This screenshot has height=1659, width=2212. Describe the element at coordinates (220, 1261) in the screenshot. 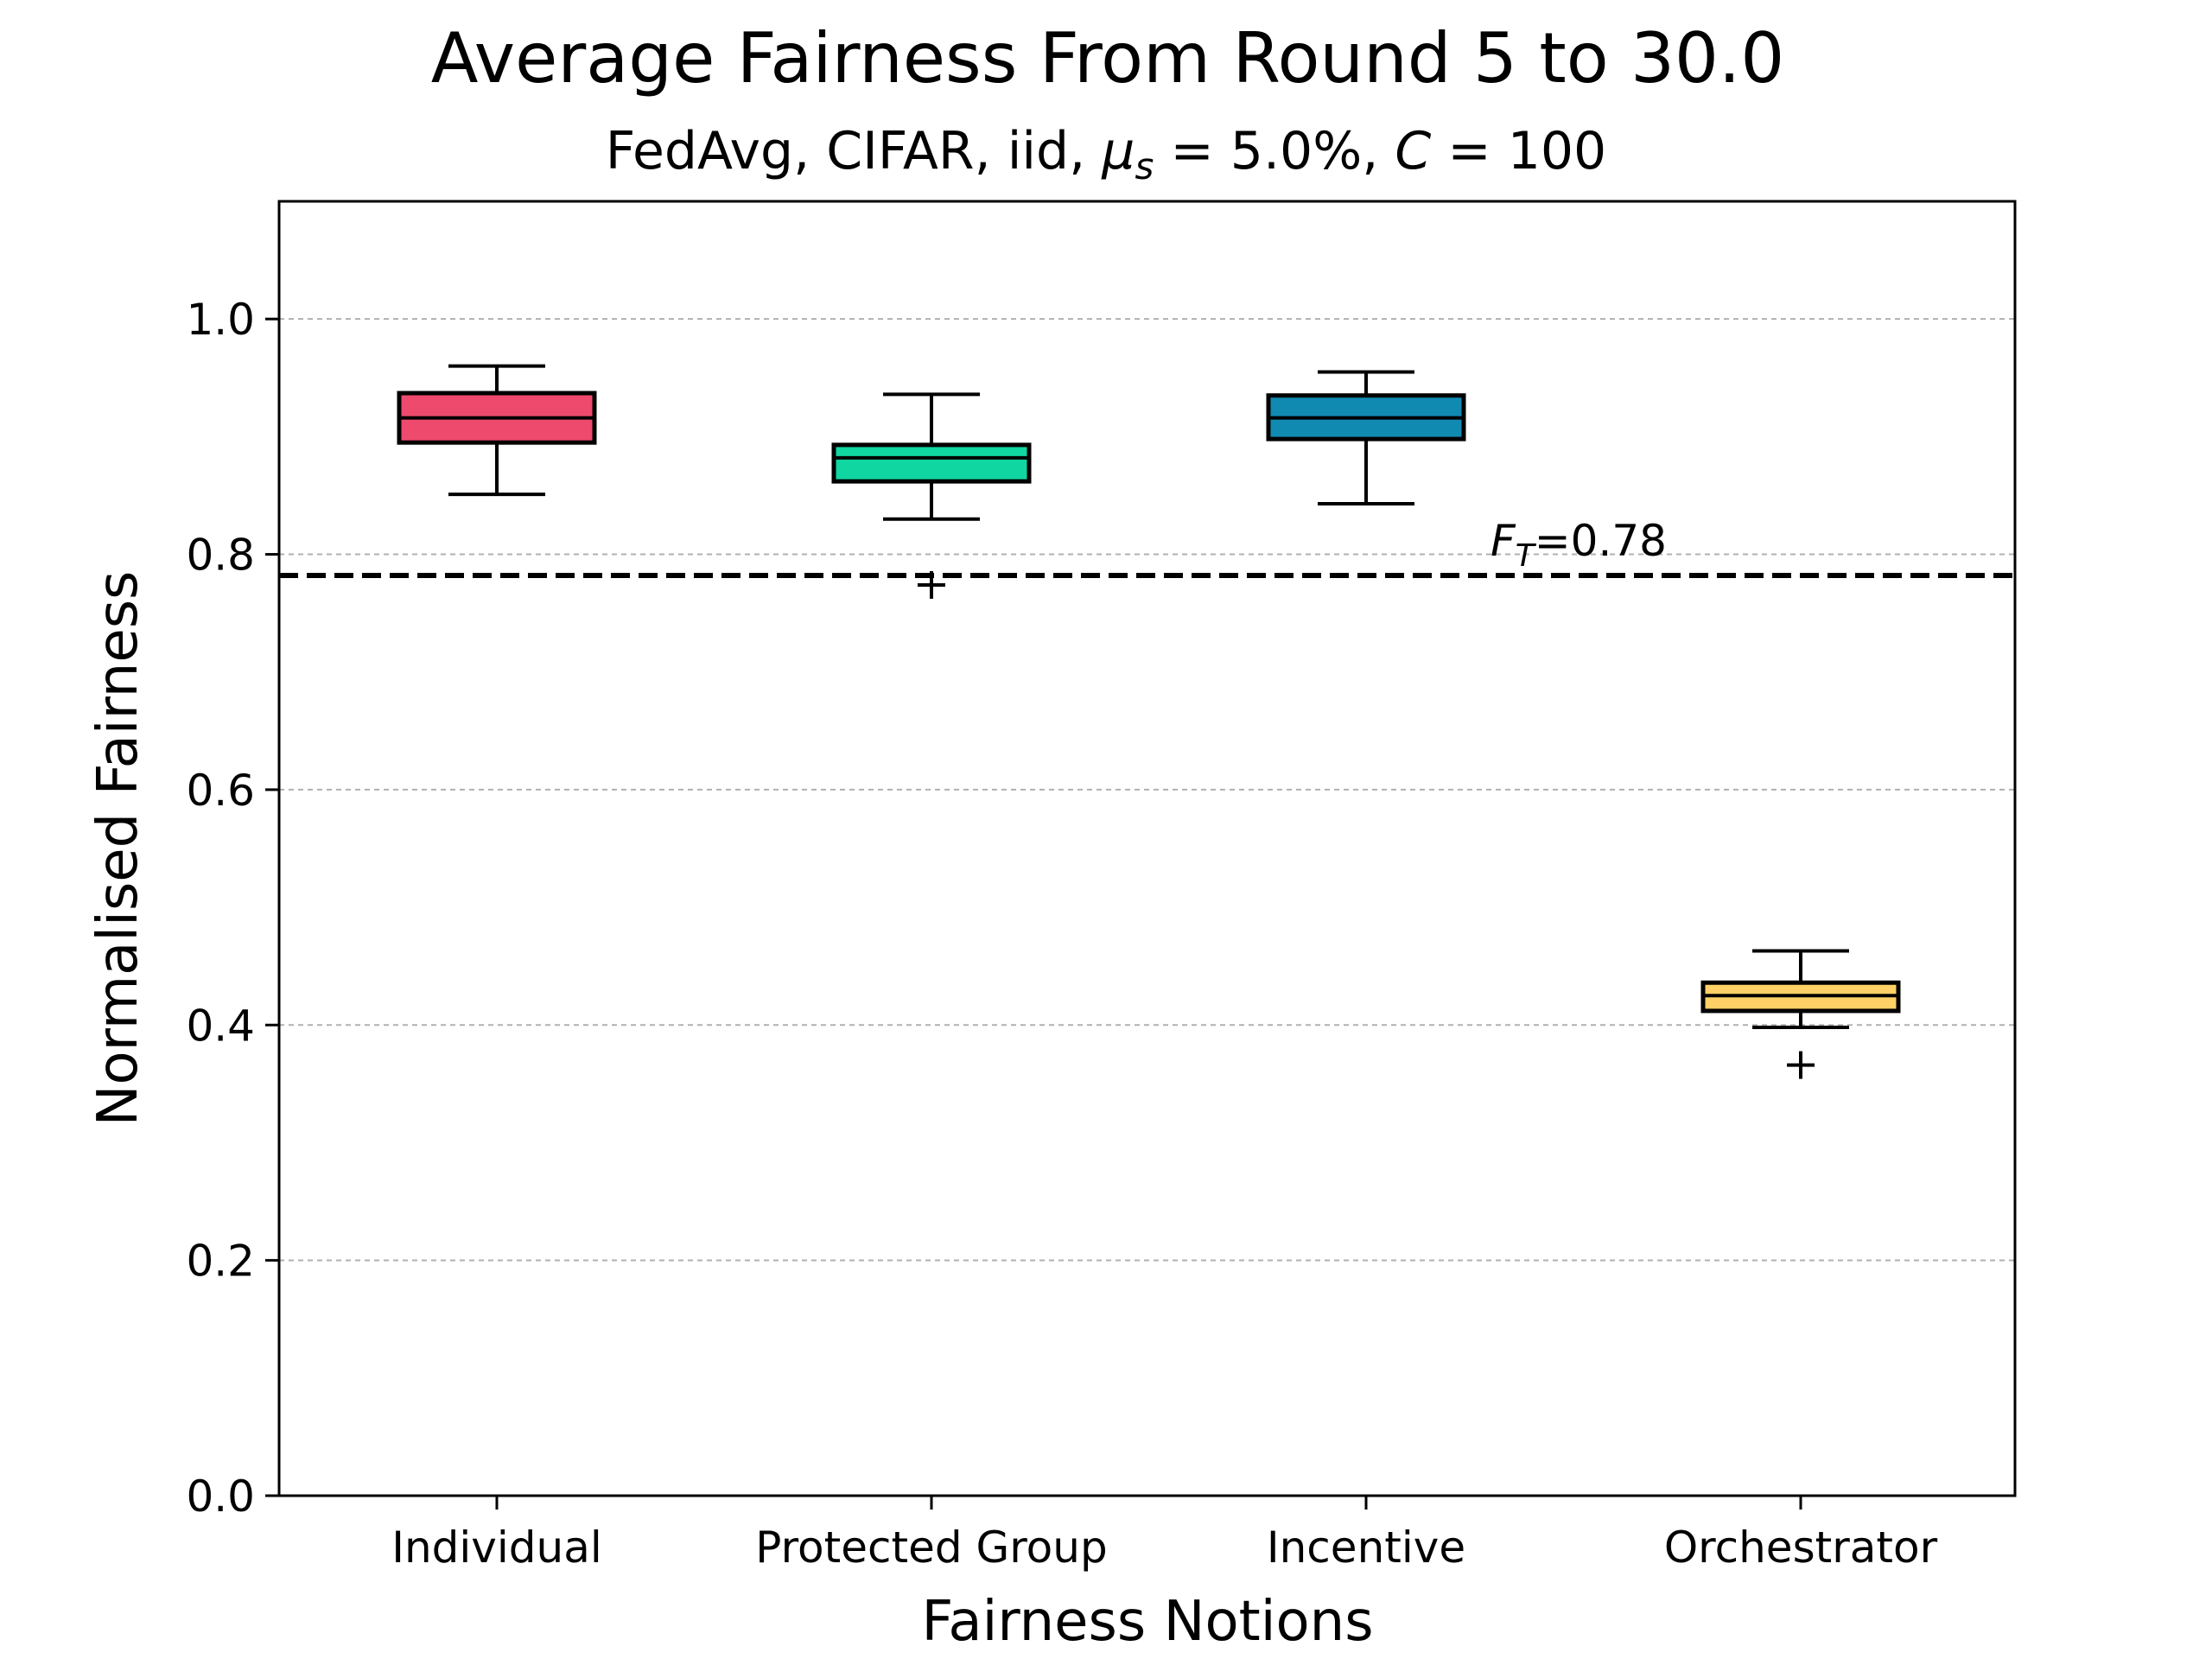

I see `y-tick-label: 0.2` at that location.